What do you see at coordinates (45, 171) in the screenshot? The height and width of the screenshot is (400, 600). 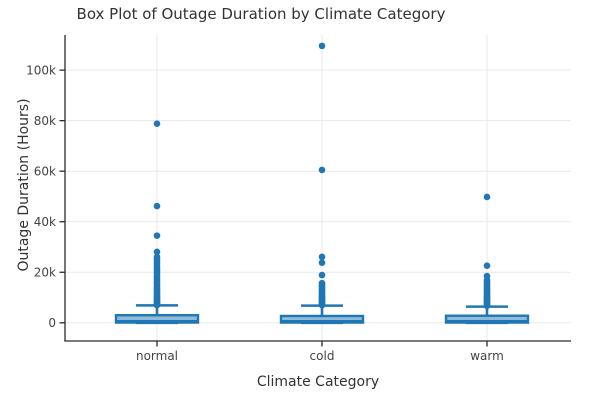 I see `y-tick-label: 60k` at bounding box center [45, 171].